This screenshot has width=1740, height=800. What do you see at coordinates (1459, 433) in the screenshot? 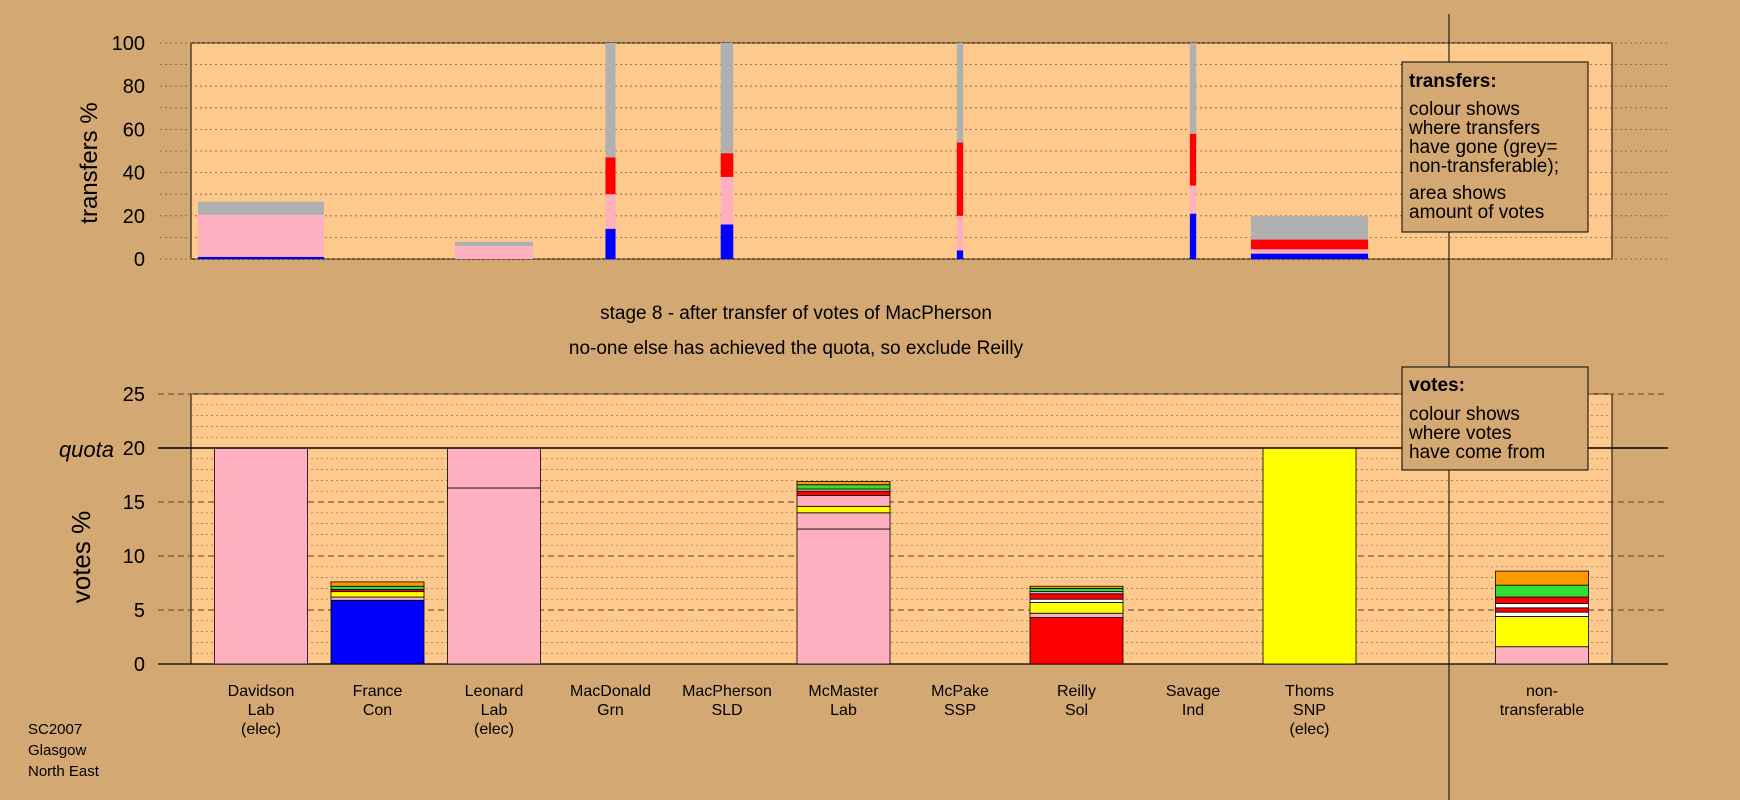
I see `votes-legend-line: where votes` at bounding box center [1459, 433].